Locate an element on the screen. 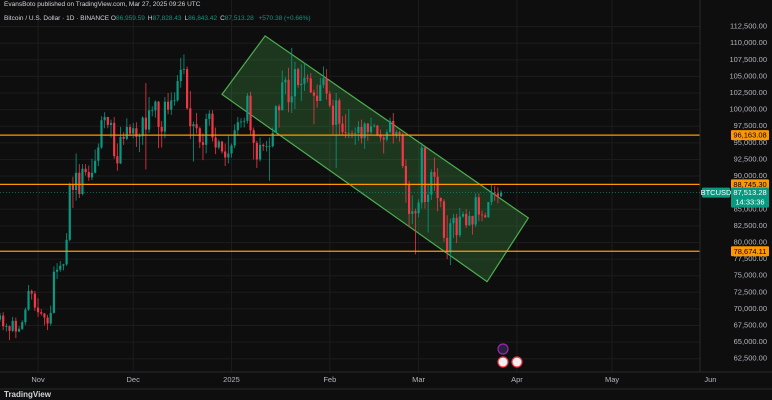 The image size is (772, 400). ohlc-value: 87,828.43 is located at coordinates (167, 18).